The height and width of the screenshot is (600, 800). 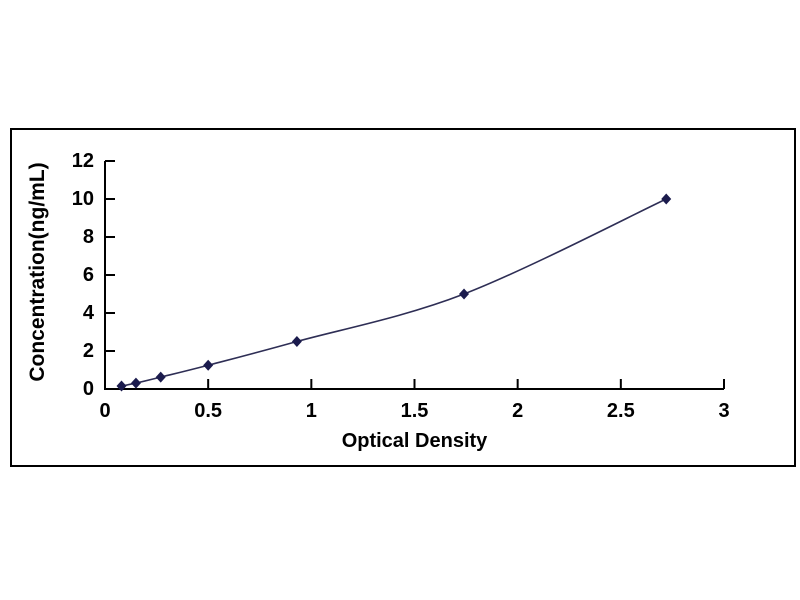 I want to click on y-tick-label: 0, so click(x=88, y=389).